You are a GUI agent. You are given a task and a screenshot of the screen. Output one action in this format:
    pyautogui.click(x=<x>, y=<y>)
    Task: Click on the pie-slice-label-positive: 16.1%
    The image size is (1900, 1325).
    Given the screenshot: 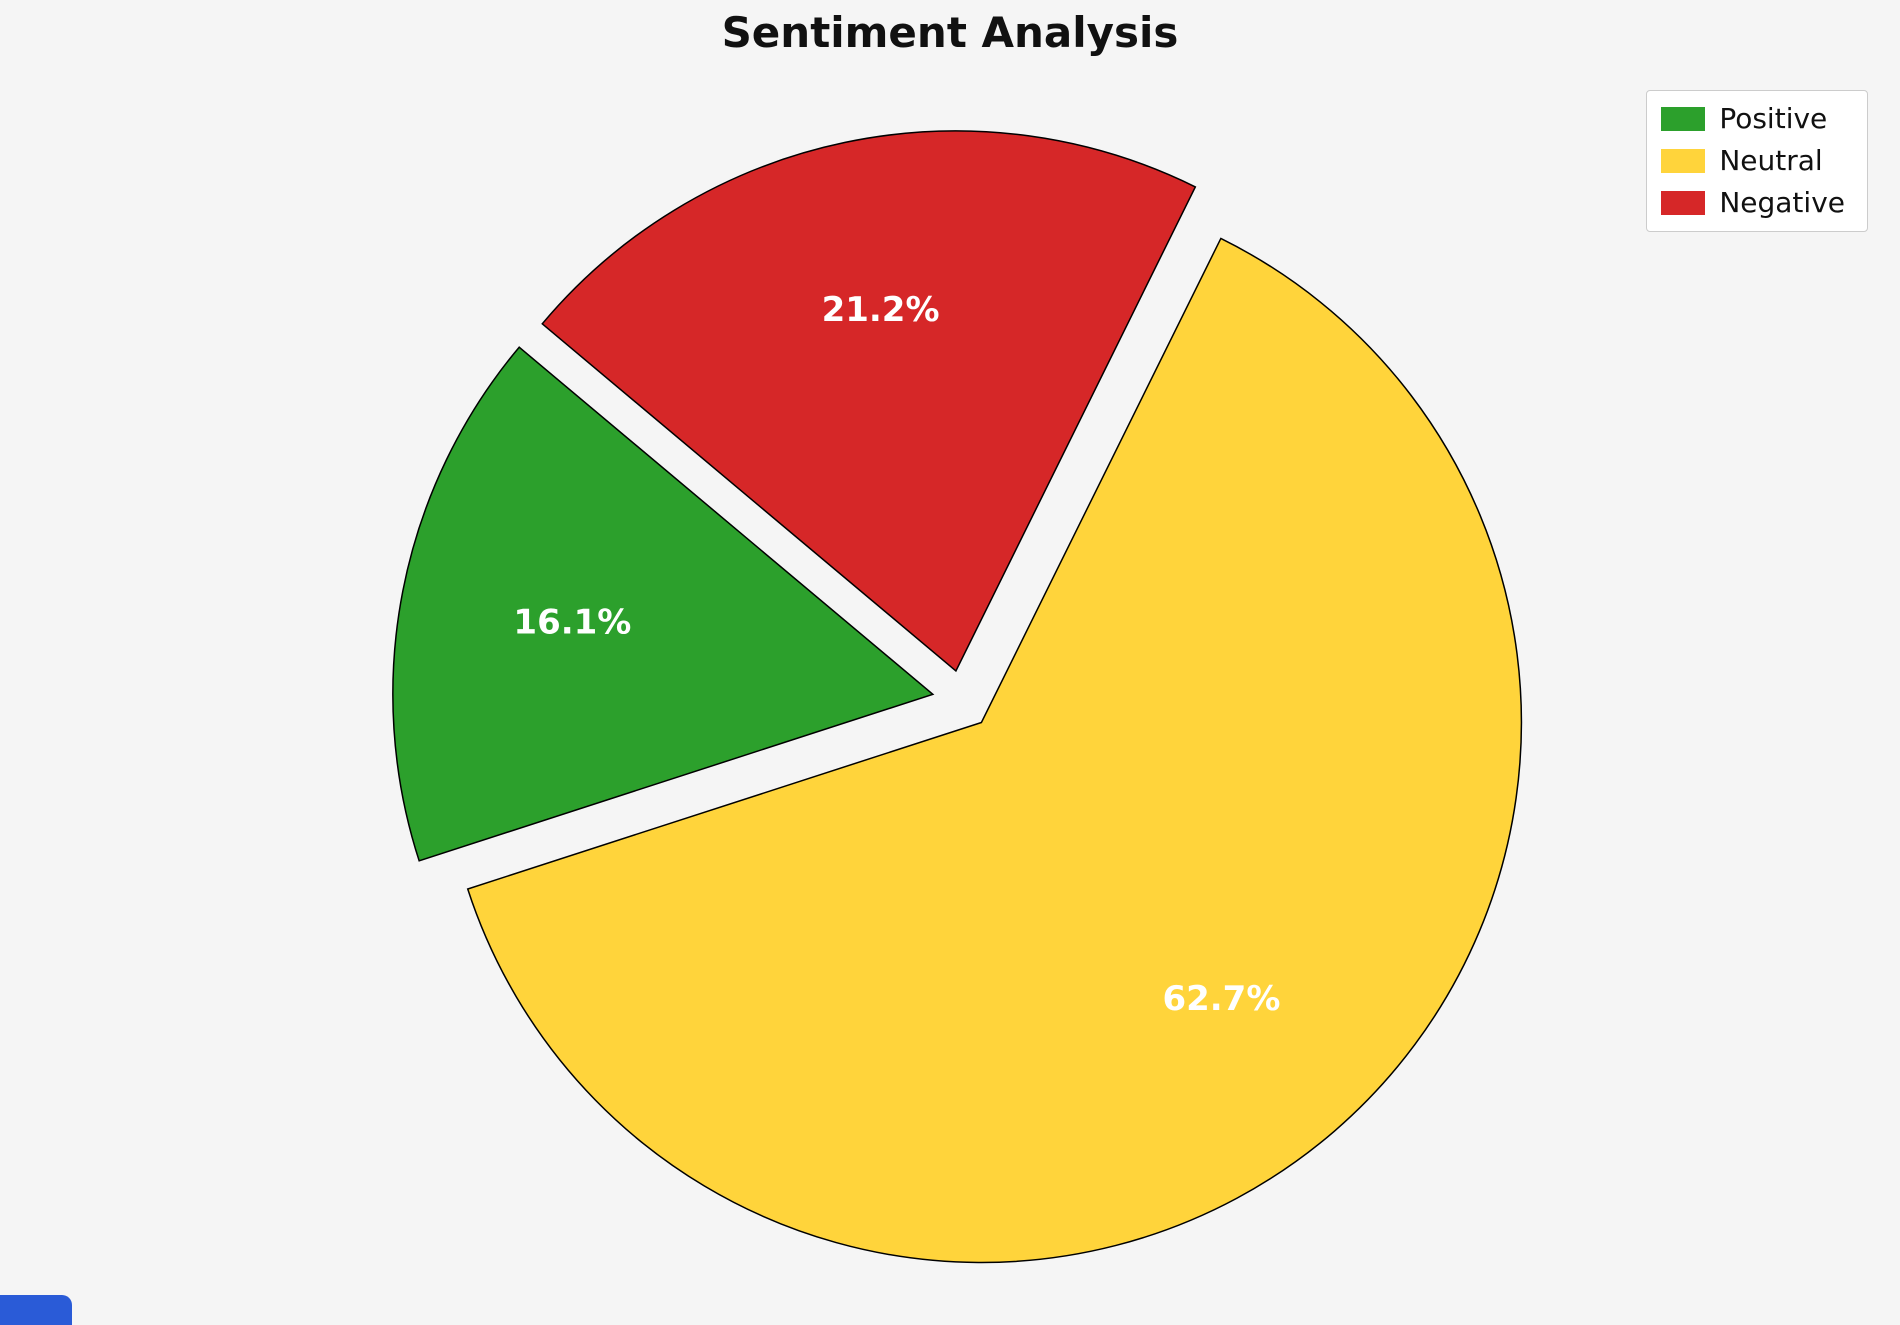 What is the action you would take?
    pyautogui.click(x=572, y=623)
    